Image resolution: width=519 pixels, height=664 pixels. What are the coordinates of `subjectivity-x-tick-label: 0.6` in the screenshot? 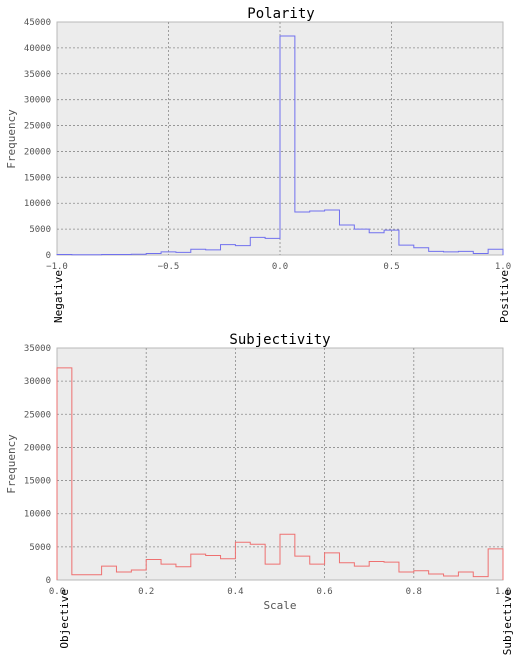 It's located at (324, 592).